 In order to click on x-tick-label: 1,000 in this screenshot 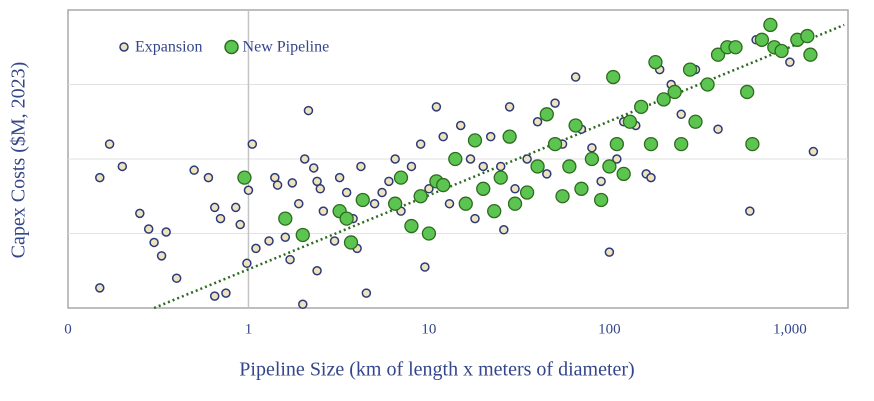, I will do `click(790, 329)`.